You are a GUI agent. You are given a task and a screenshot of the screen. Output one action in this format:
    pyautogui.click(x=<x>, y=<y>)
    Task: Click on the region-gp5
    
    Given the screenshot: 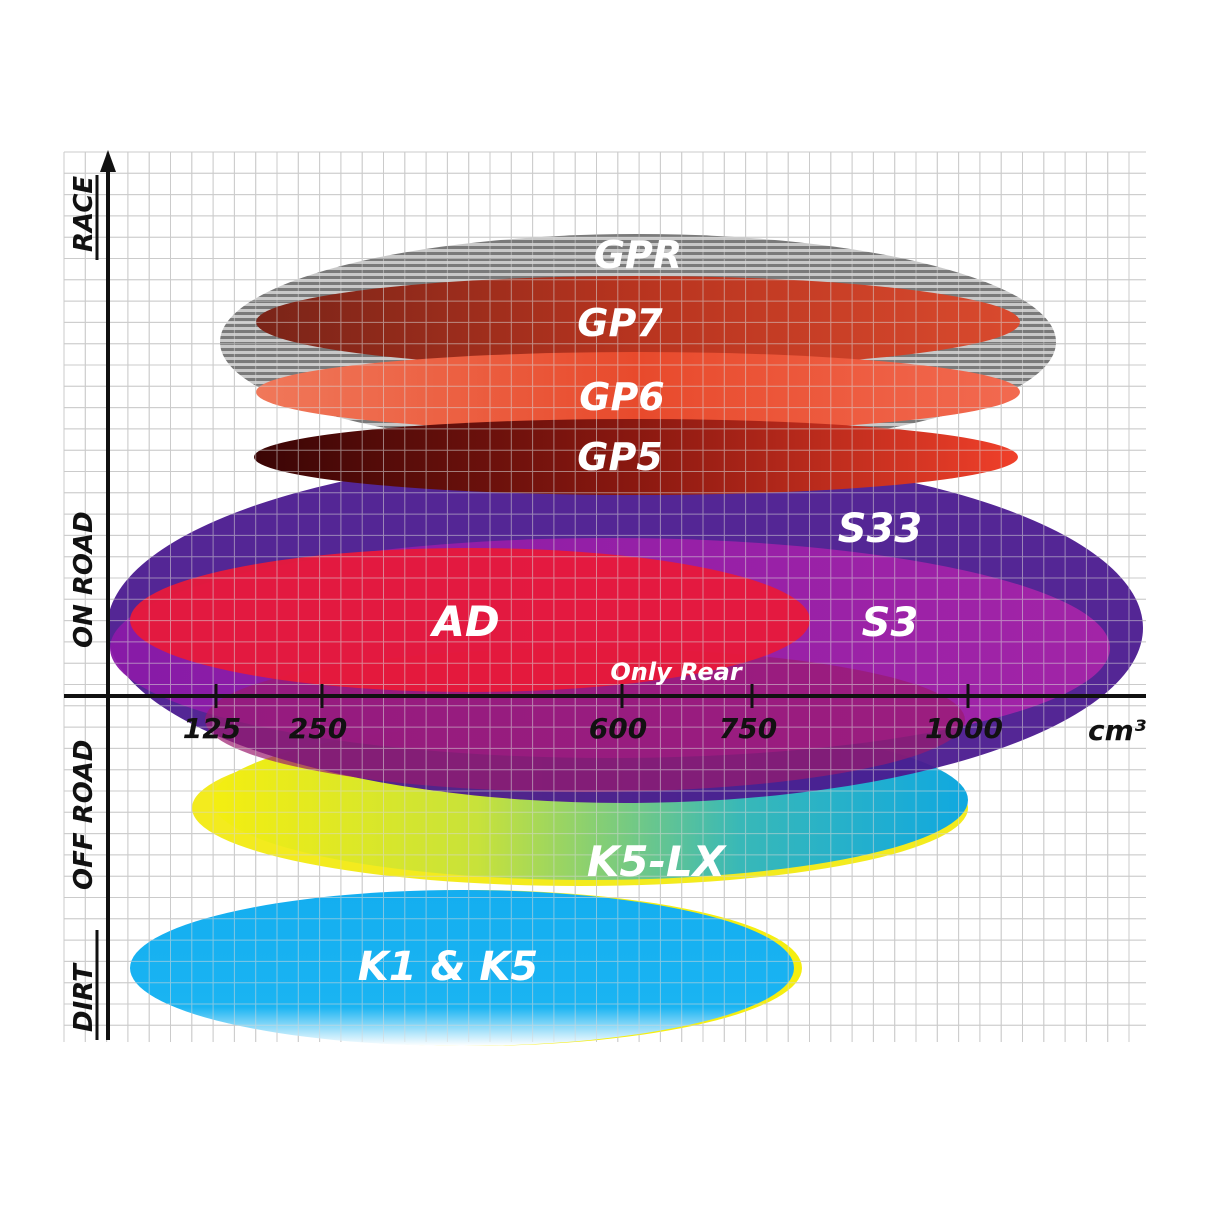 What is the action you would take?
    pyautogui.click(x=636, y=457)
    